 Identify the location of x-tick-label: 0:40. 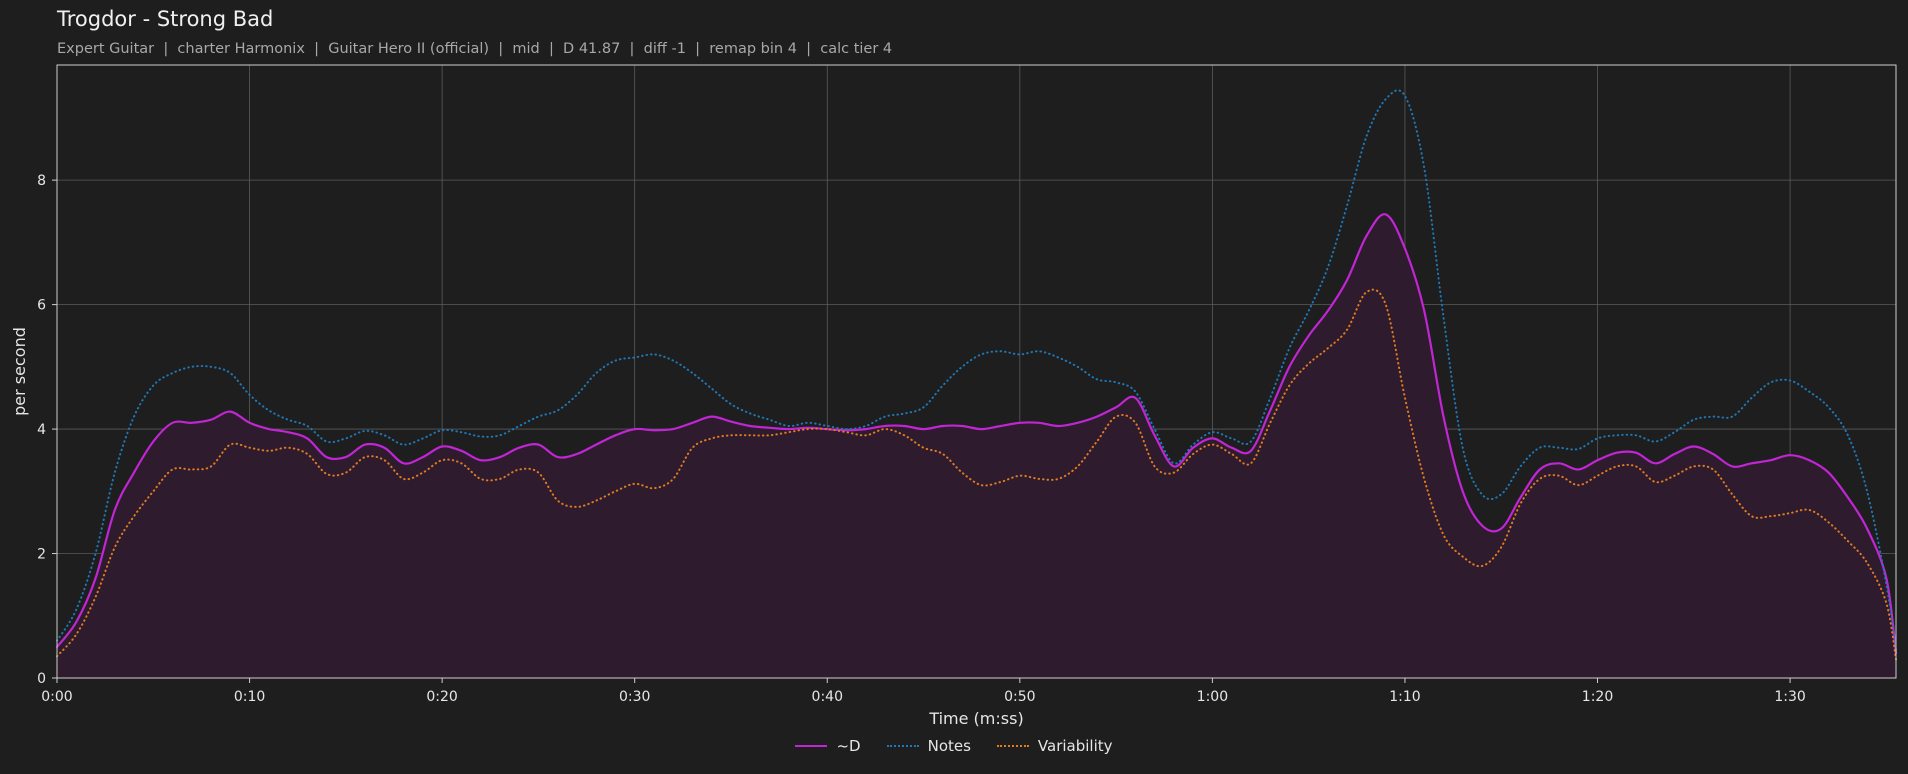
(827, 697).